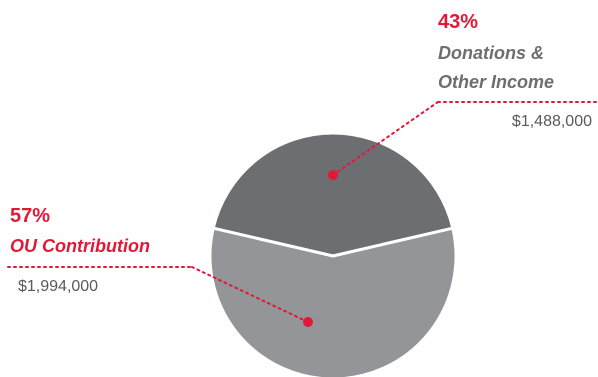 Image resolution: width=598 pixels, height=377 pixels. I want to click on marker-dot-donations, so click(333, 175).